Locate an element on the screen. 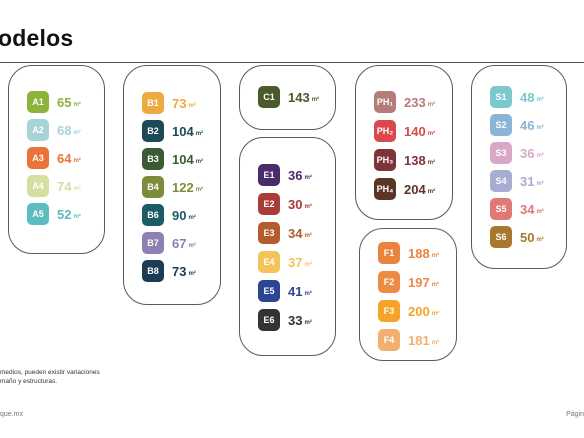 This screenshot has width=584, height=438. model-code-badge: A5 is located at coordinates (38, 214).